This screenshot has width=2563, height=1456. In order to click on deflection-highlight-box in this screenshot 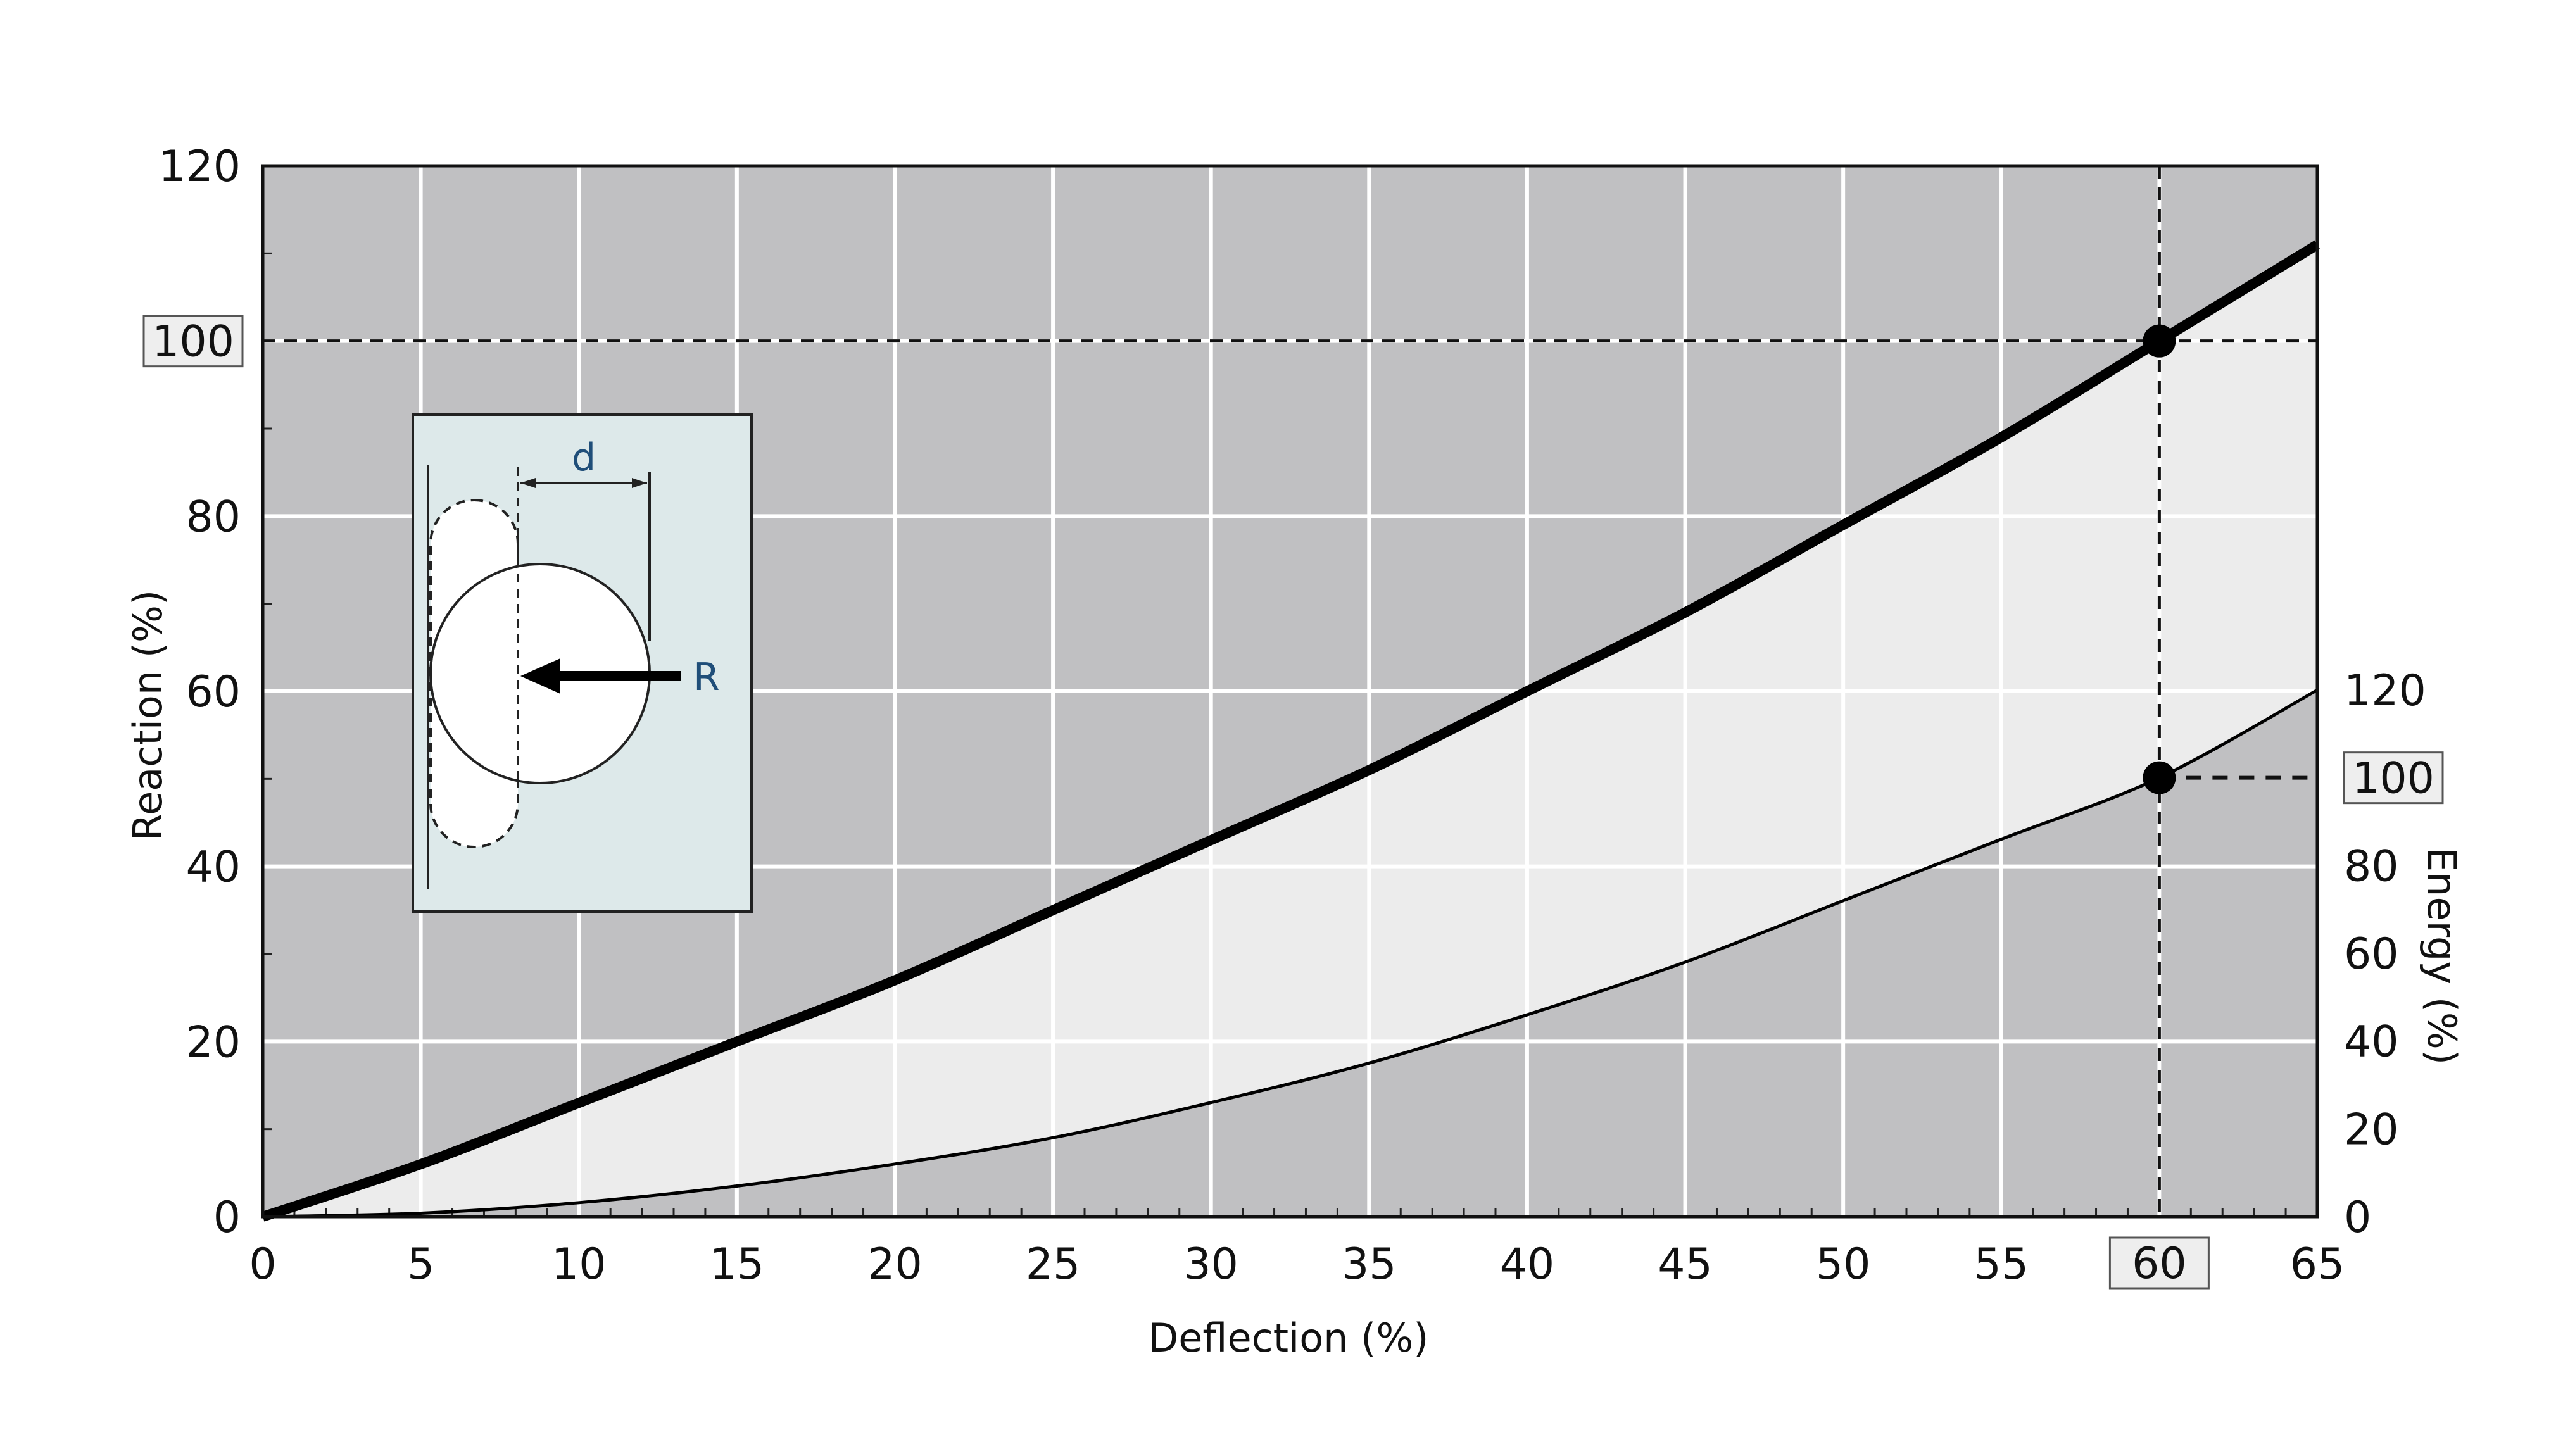, I will do `click(2159, 1263)`.